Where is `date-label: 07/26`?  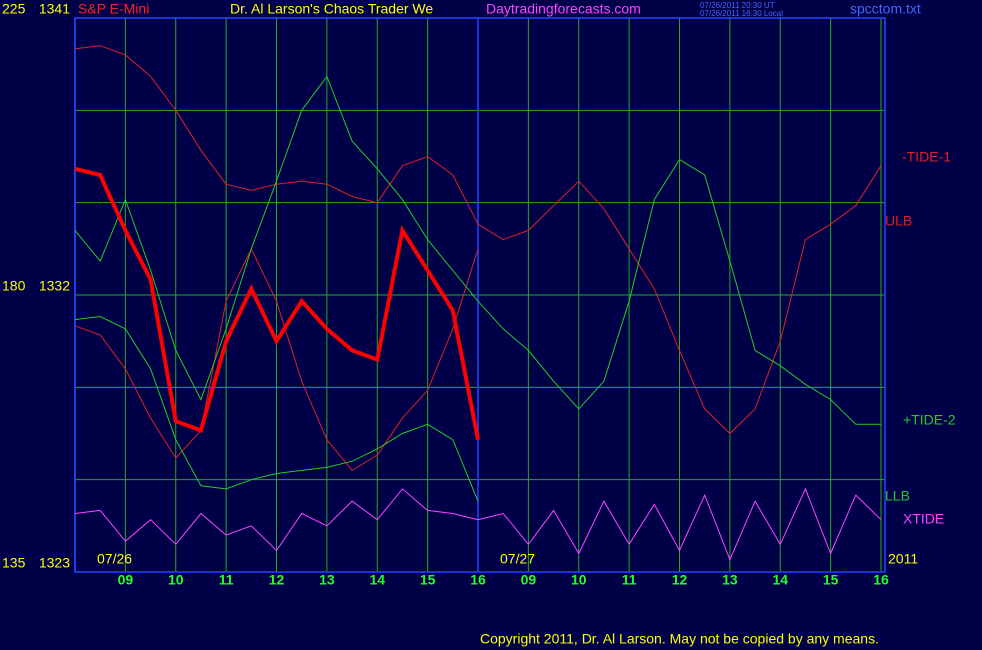 date-label: 07/26 is located at coordinates (114, 559).